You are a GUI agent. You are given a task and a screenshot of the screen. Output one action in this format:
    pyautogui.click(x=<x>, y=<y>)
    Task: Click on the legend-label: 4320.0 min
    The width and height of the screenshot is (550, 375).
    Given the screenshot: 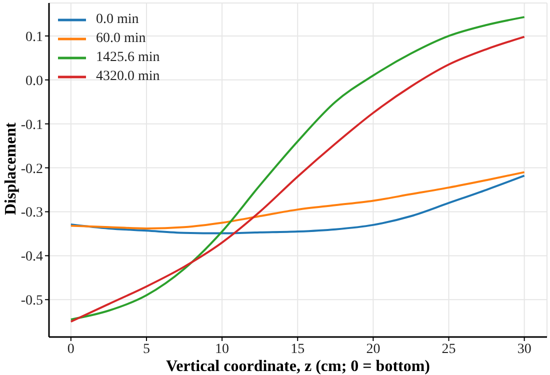 What is the action you would take?
    pyautogui.click(x=128, y=77)
    